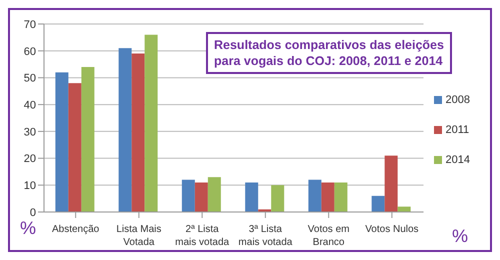 This screenshot has height=260, width=500. Describe the element at coordinates (30, 132) in the screenshot. I see `y-tick-label: 30` at that location.